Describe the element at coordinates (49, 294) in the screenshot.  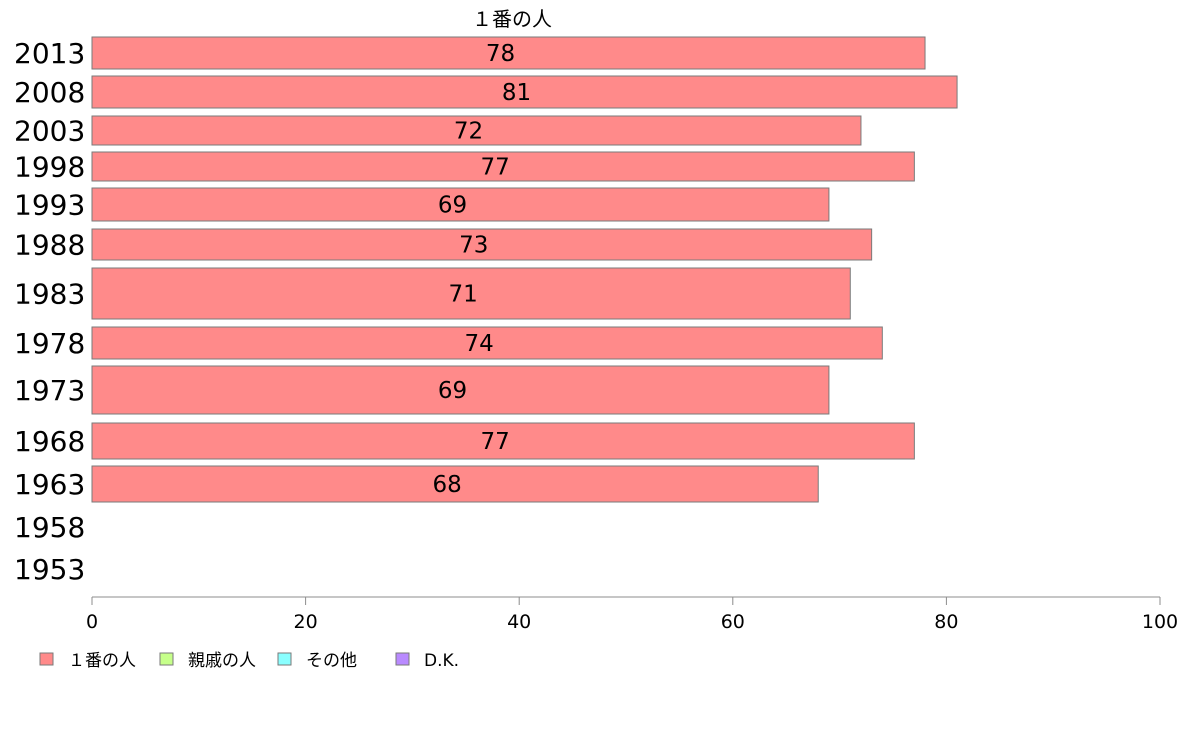
I see `category-label: 1983` at that location.